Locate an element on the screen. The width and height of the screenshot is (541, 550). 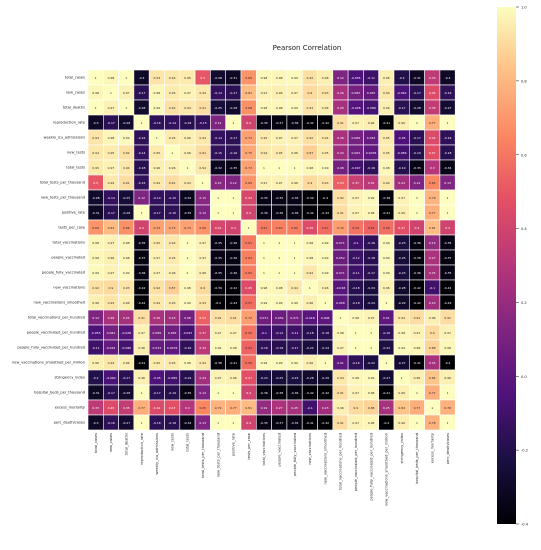
cell-value-label: 0.23 is located at coordinates (172, 318).